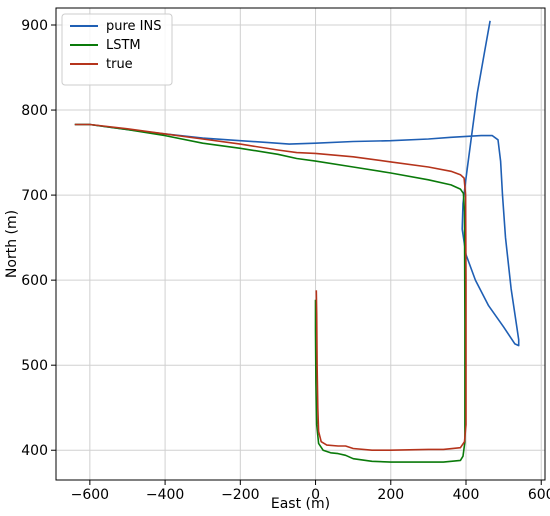  What do you see at coordinates (539, 495) in the screenshot?
I see `x-tick-label: 600` at bounding box center [539, 495].